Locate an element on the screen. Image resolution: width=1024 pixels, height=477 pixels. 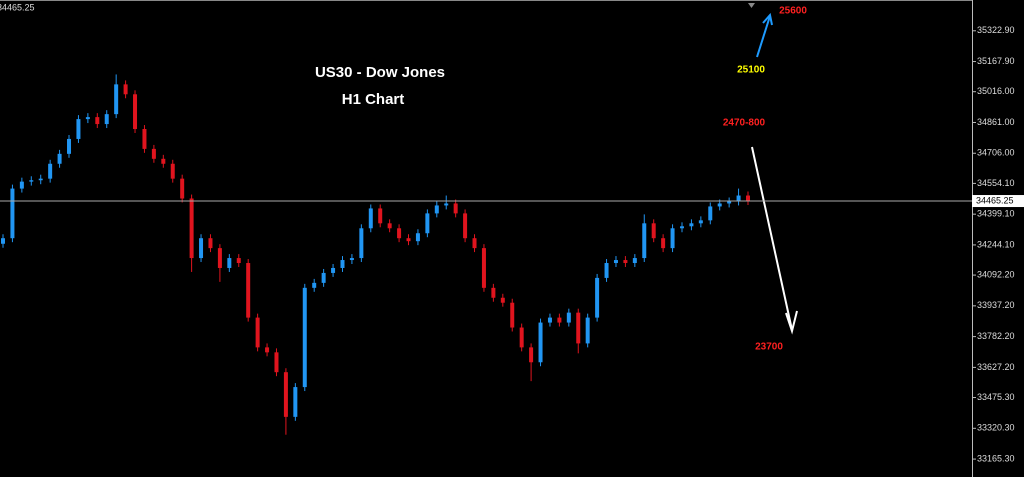
last-price-box is located at coordinates (998, 201).